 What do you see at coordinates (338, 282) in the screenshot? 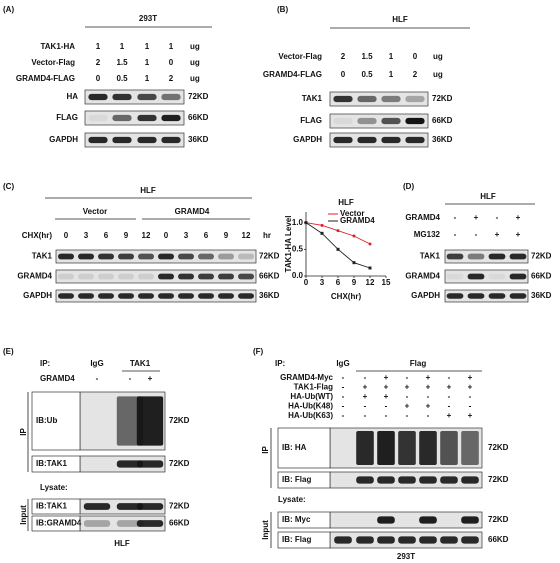
I see `x-tick-label: 6` at bounding box center [338, 282].